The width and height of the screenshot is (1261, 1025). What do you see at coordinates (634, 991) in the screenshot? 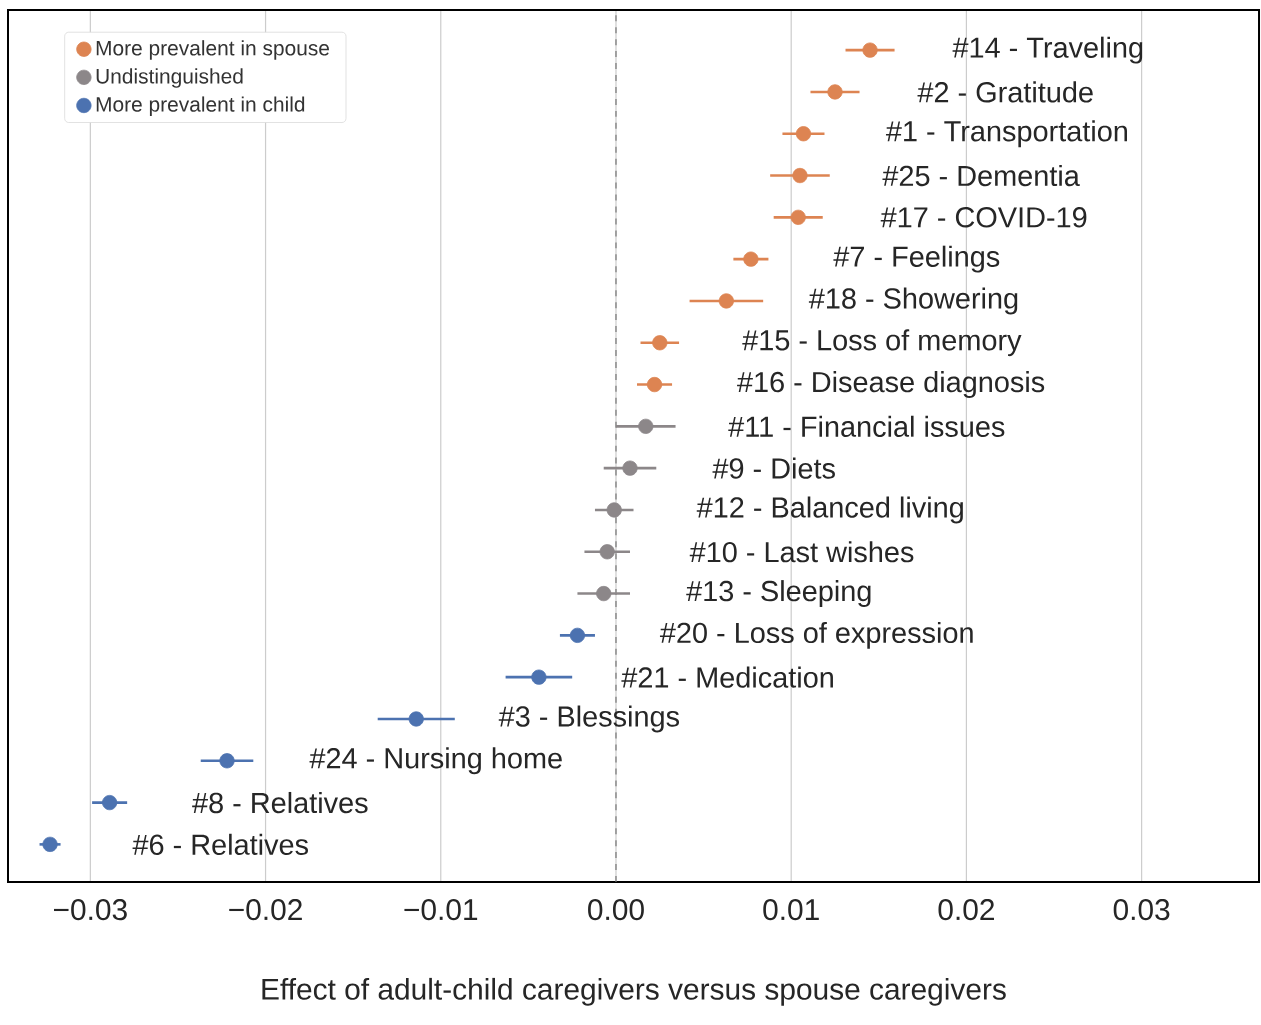
I see `x-axis-title: Effect of adult-child caregivers versus spouse caregivers` at bounding box center [634, 991].